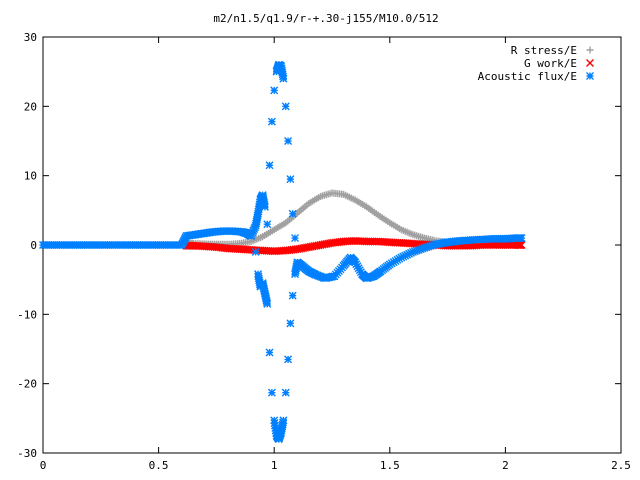 The height and width of the screenshot is (480, 640). I want to click on x-tick-label: 2, so click(505, 465).